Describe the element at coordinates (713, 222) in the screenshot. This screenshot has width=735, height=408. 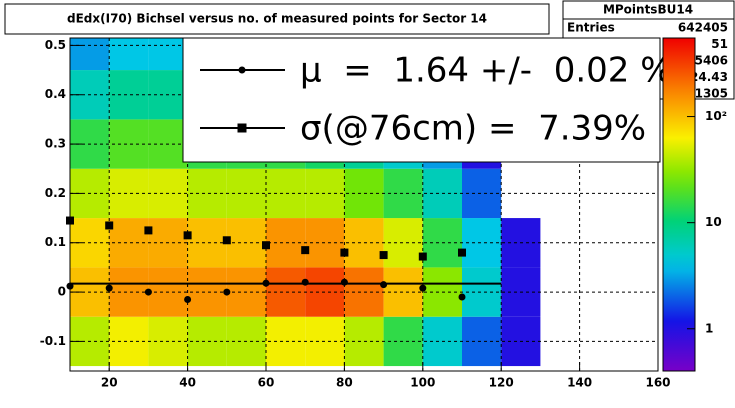
I see `colorbar-tick-label: 10` at that location.